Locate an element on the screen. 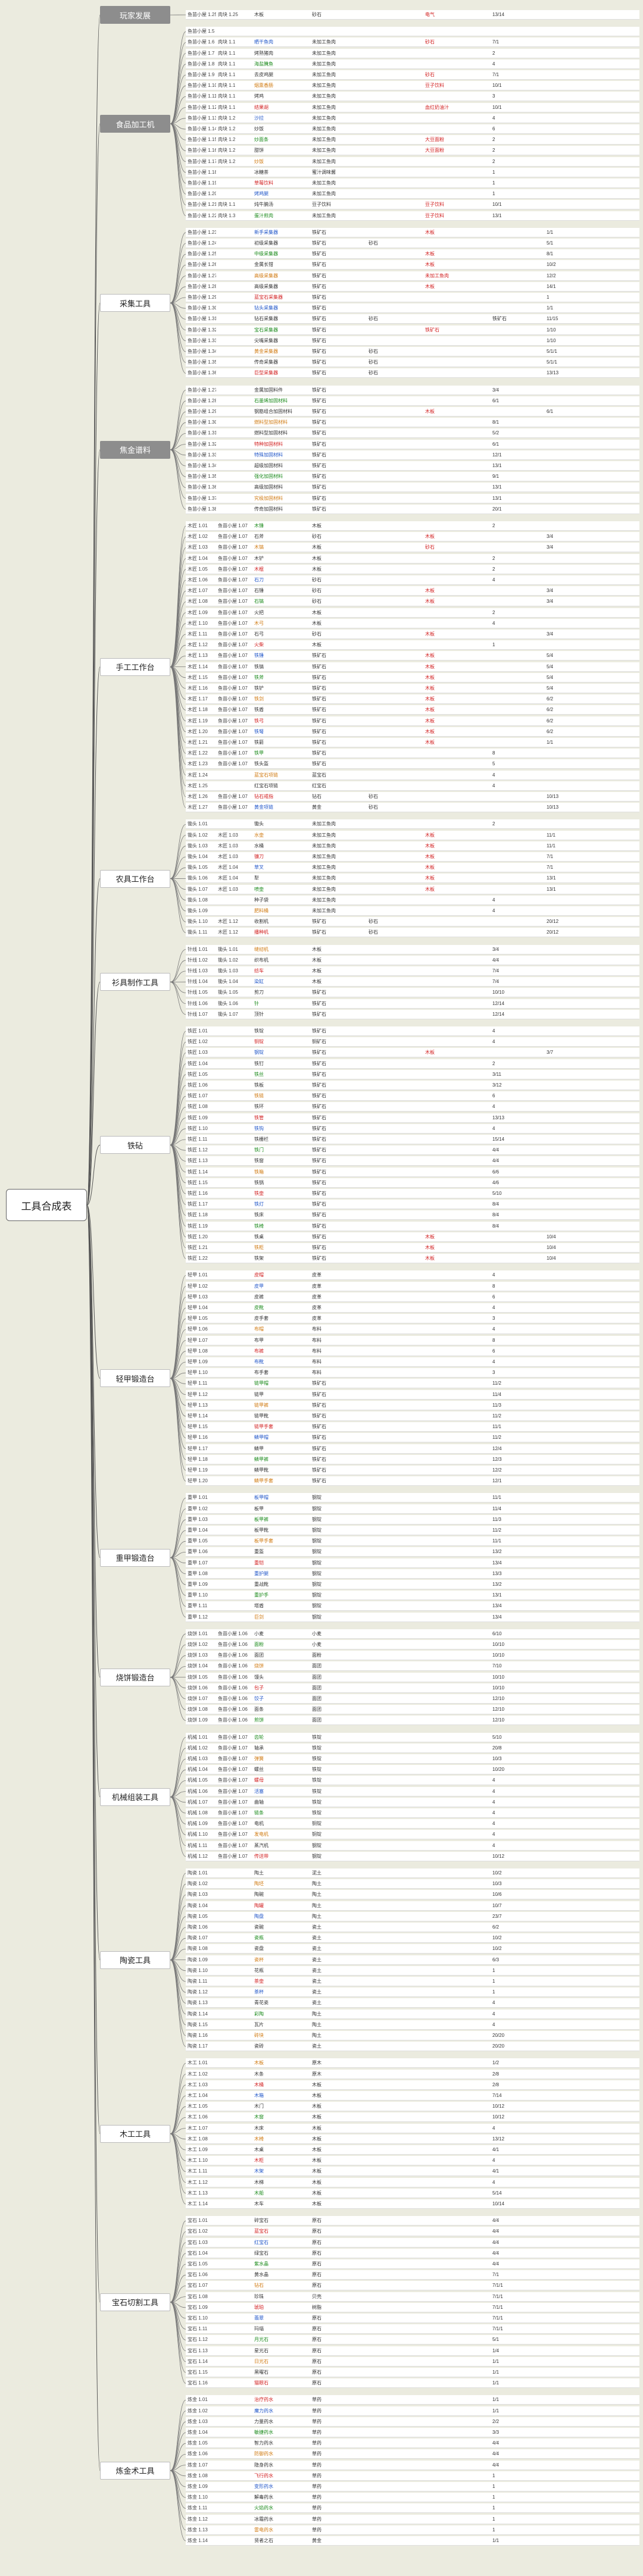 The image size is (643, 2576). recipe-row: 重甲 1.05 板甲手套 钢锭 11/1 is located at coordinates (412, 1541).